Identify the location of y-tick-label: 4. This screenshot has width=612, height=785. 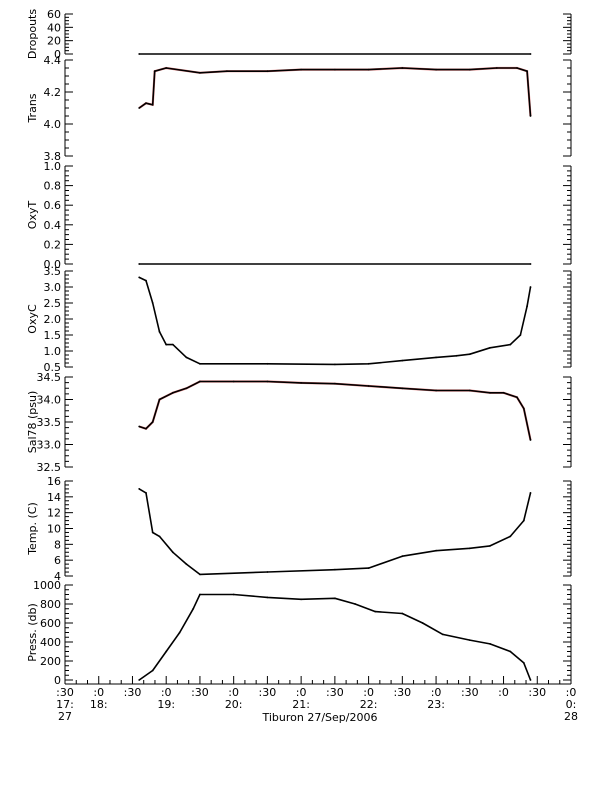
(57, 576).